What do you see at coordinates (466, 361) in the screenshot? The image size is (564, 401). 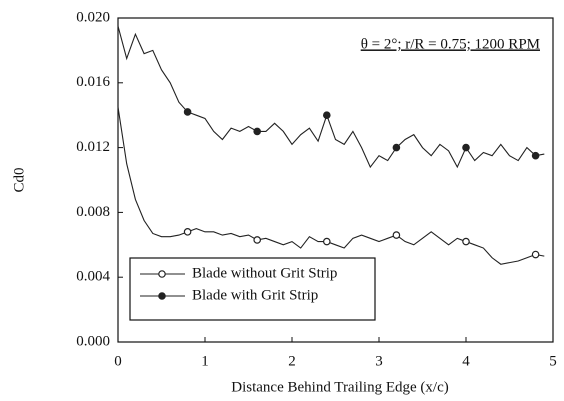 I see `x-tick-label: 4` at bounding box center [466, 361].